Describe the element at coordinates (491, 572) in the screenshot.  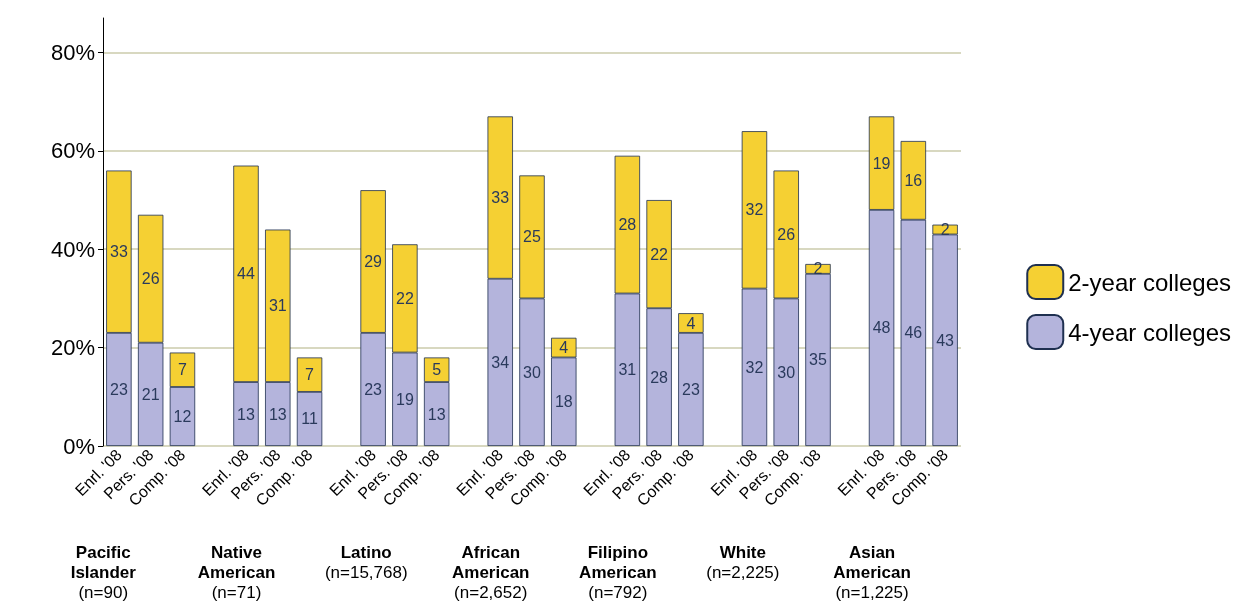
I see `text: African American (n=2,652)` at that location.